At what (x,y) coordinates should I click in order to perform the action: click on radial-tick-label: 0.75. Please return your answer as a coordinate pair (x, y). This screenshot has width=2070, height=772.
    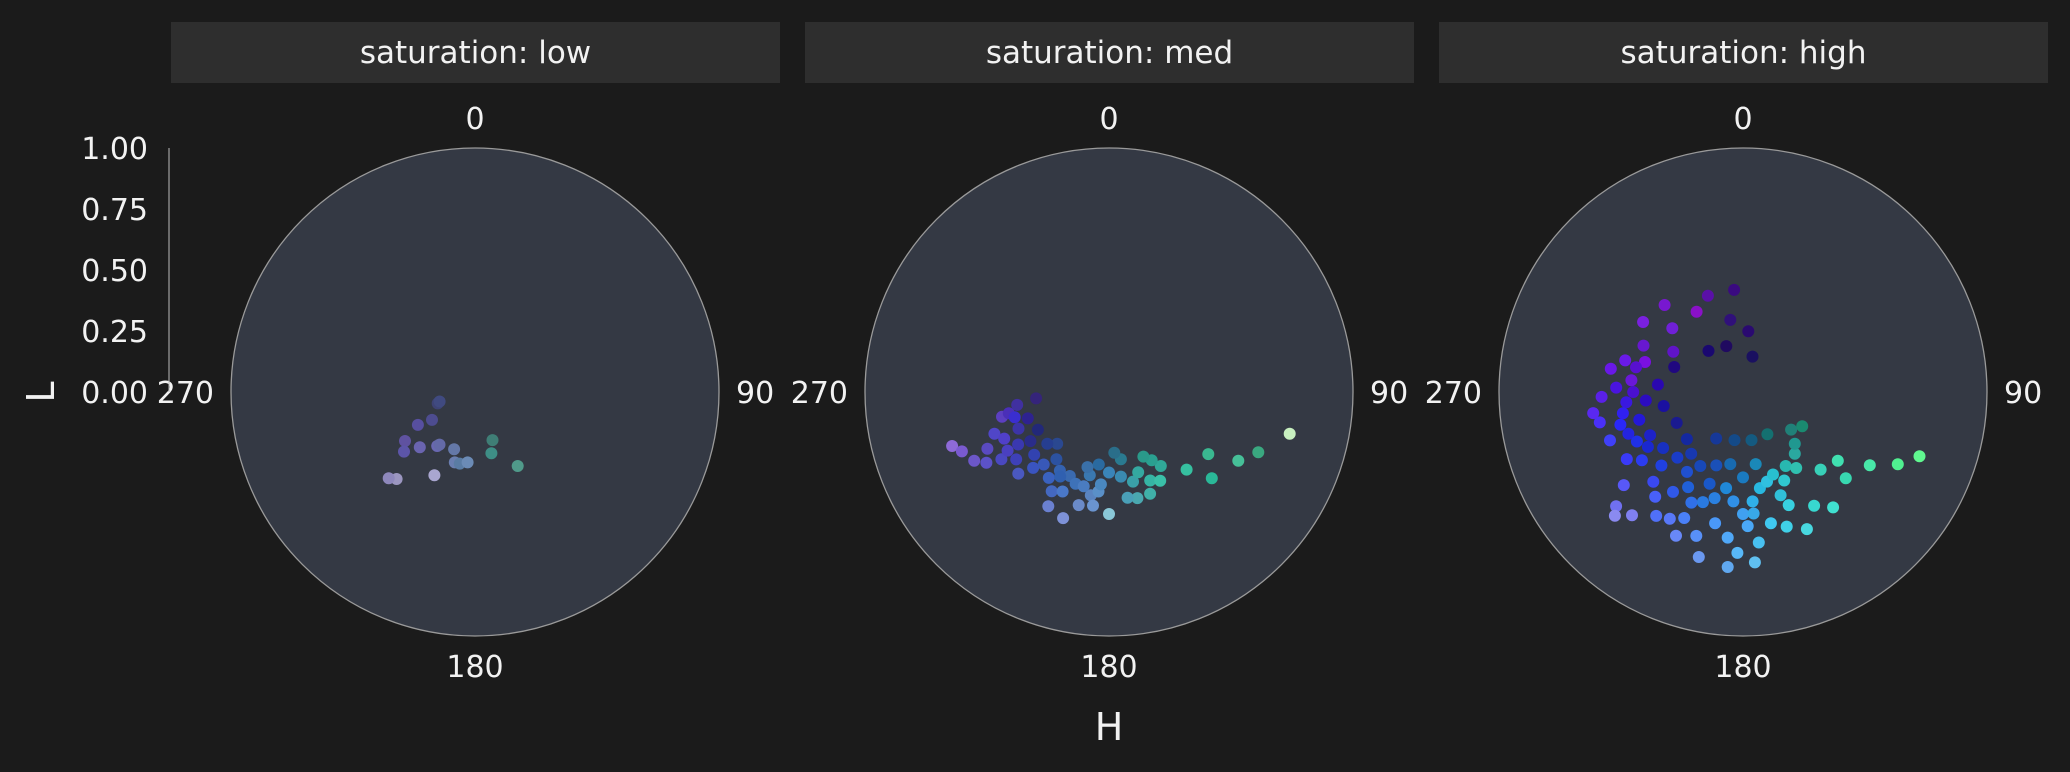
    Looking at the image, I should click on (114, 210).